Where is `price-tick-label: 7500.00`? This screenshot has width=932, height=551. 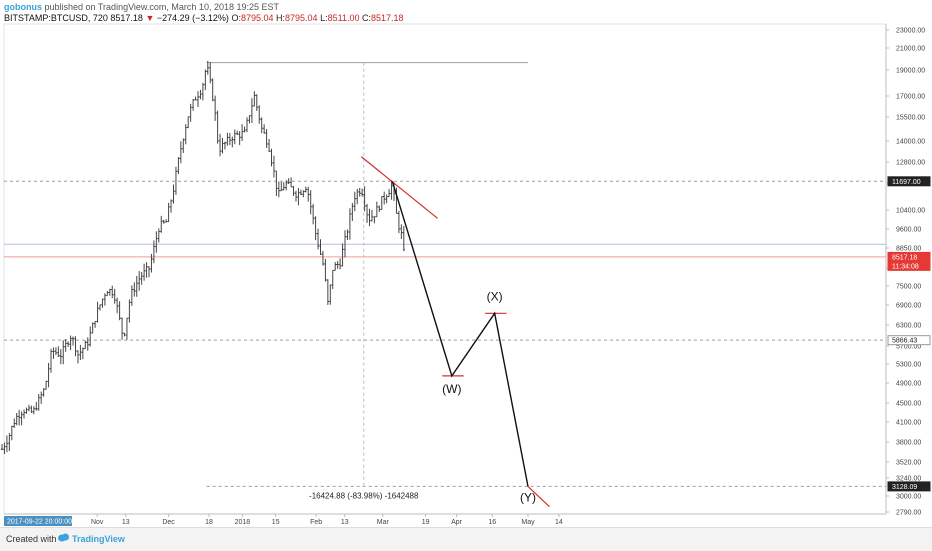
price-tick-label: 7500.00 is located at coordinates (908, 287).